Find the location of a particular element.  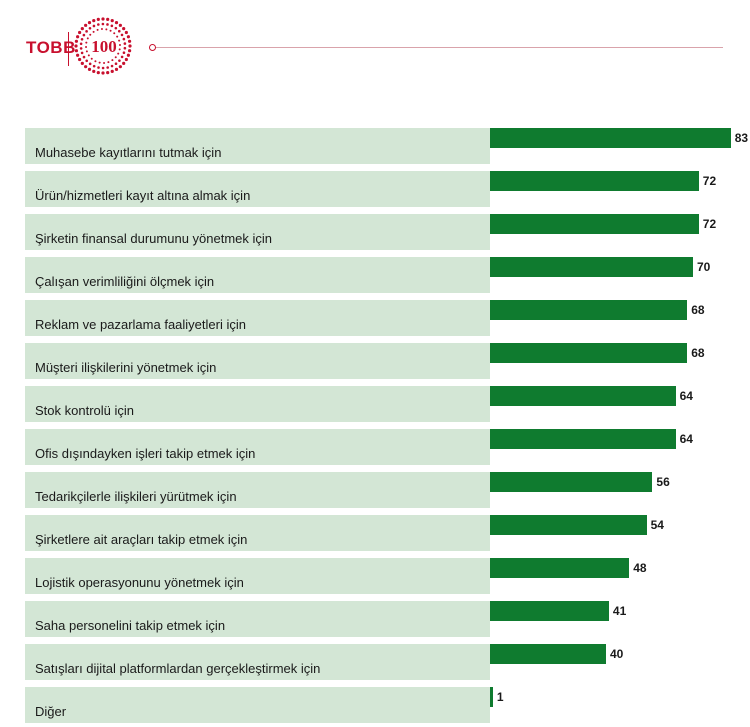

category-label-text: Diğer is located at coordinates (51, 711).